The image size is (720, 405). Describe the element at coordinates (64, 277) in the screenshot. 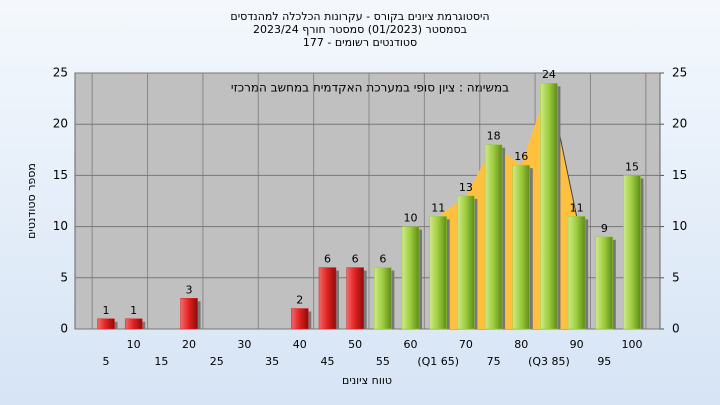

I see `y-tick-label: 5` at that location.